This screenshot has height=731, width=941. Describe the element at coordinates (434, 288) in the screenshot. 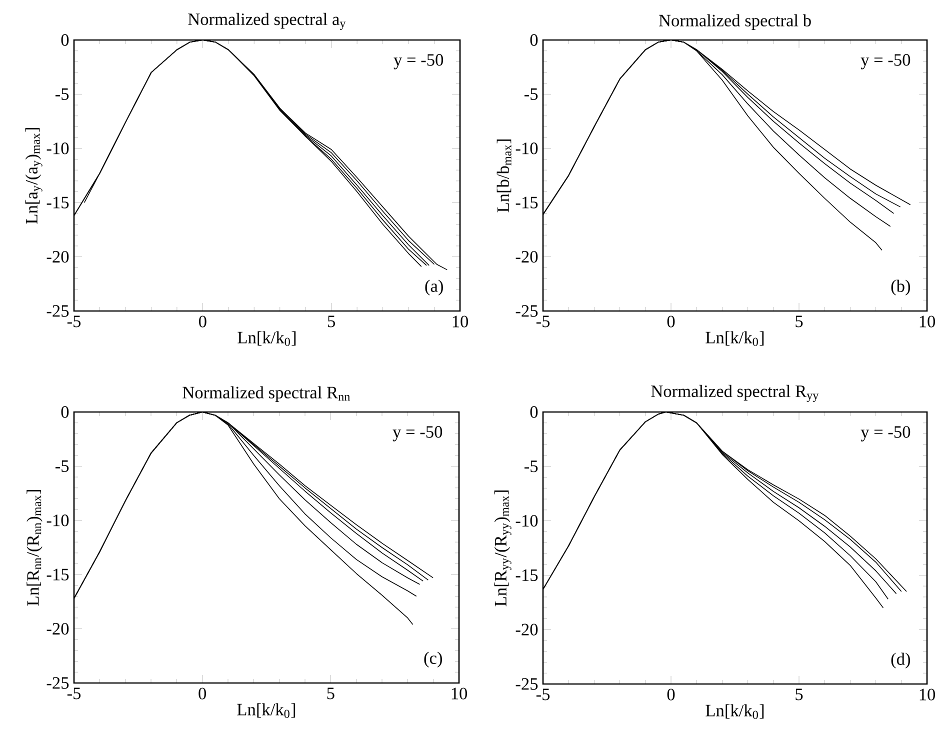

I see `annotation: (a)` at that location.